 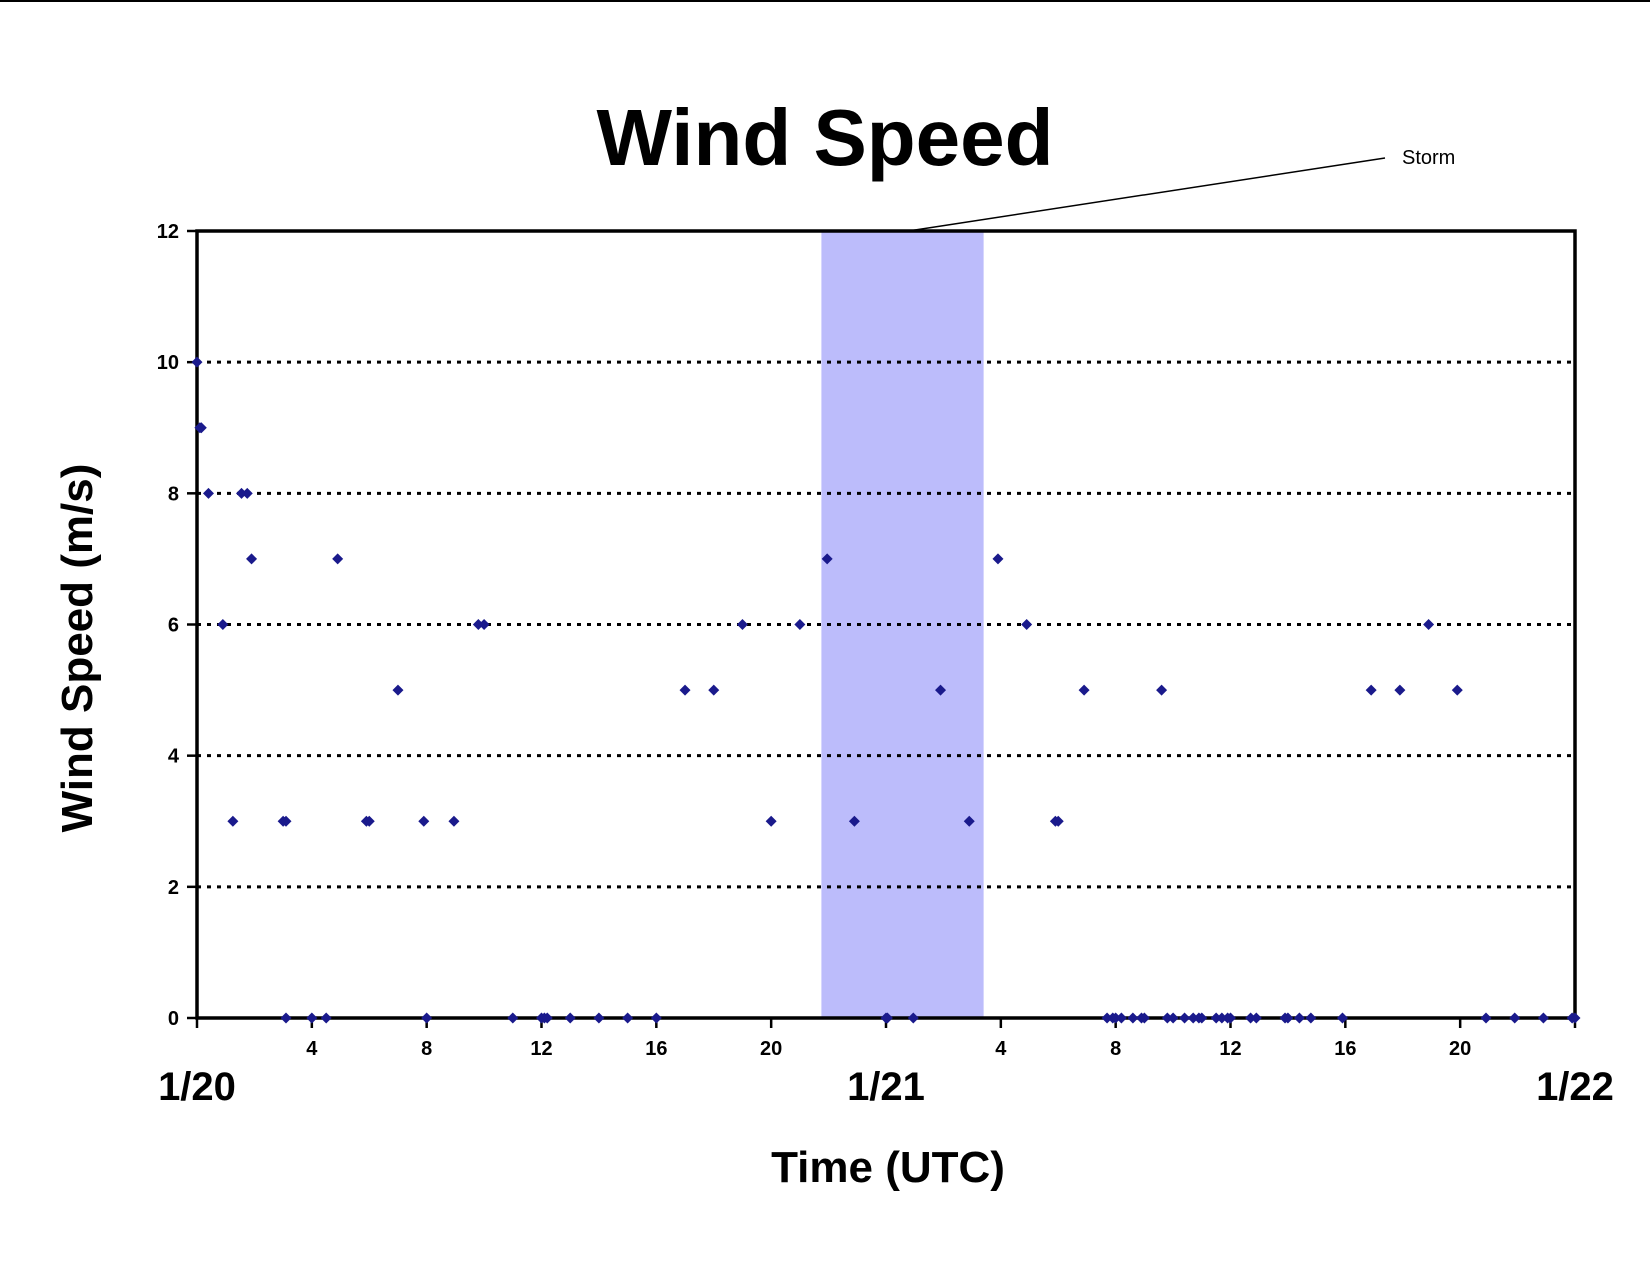 I want to click on y-tick-label: 2, so click(x=173, y=888).